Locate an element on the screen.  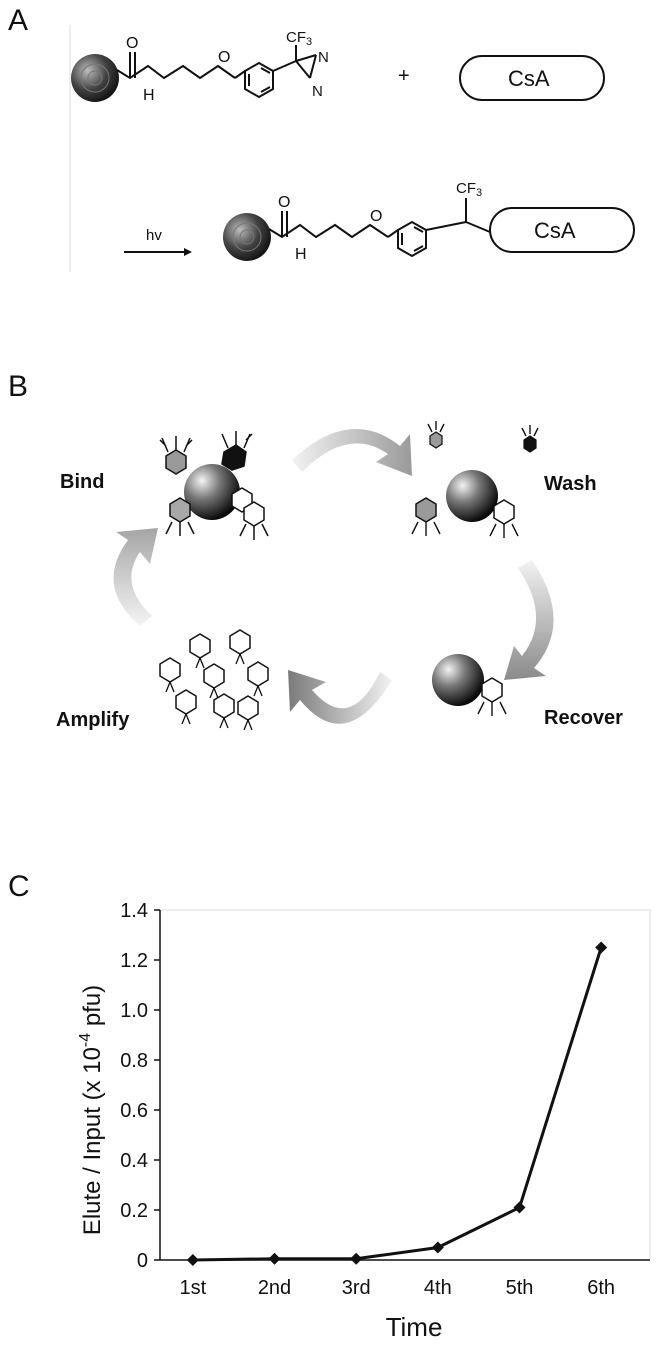
nh-h-top: H is located at coordinates (149, 95).